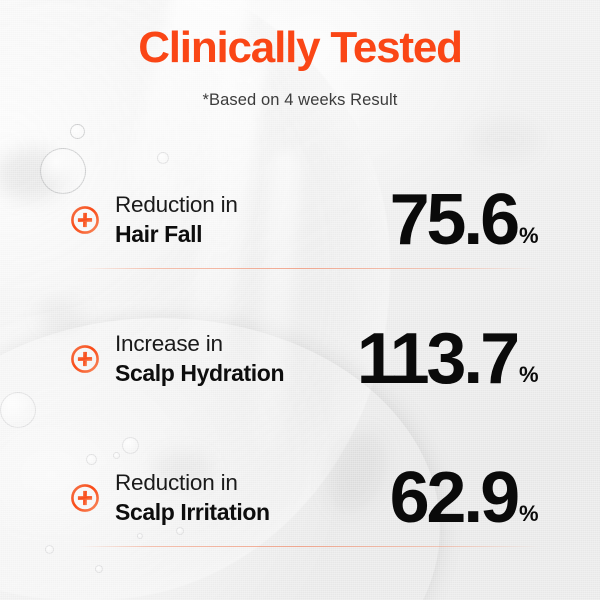 This screenshot has width=600, height=600. I want to click on stat-label-bottom: Scalp Irritation, so click(192, 511).